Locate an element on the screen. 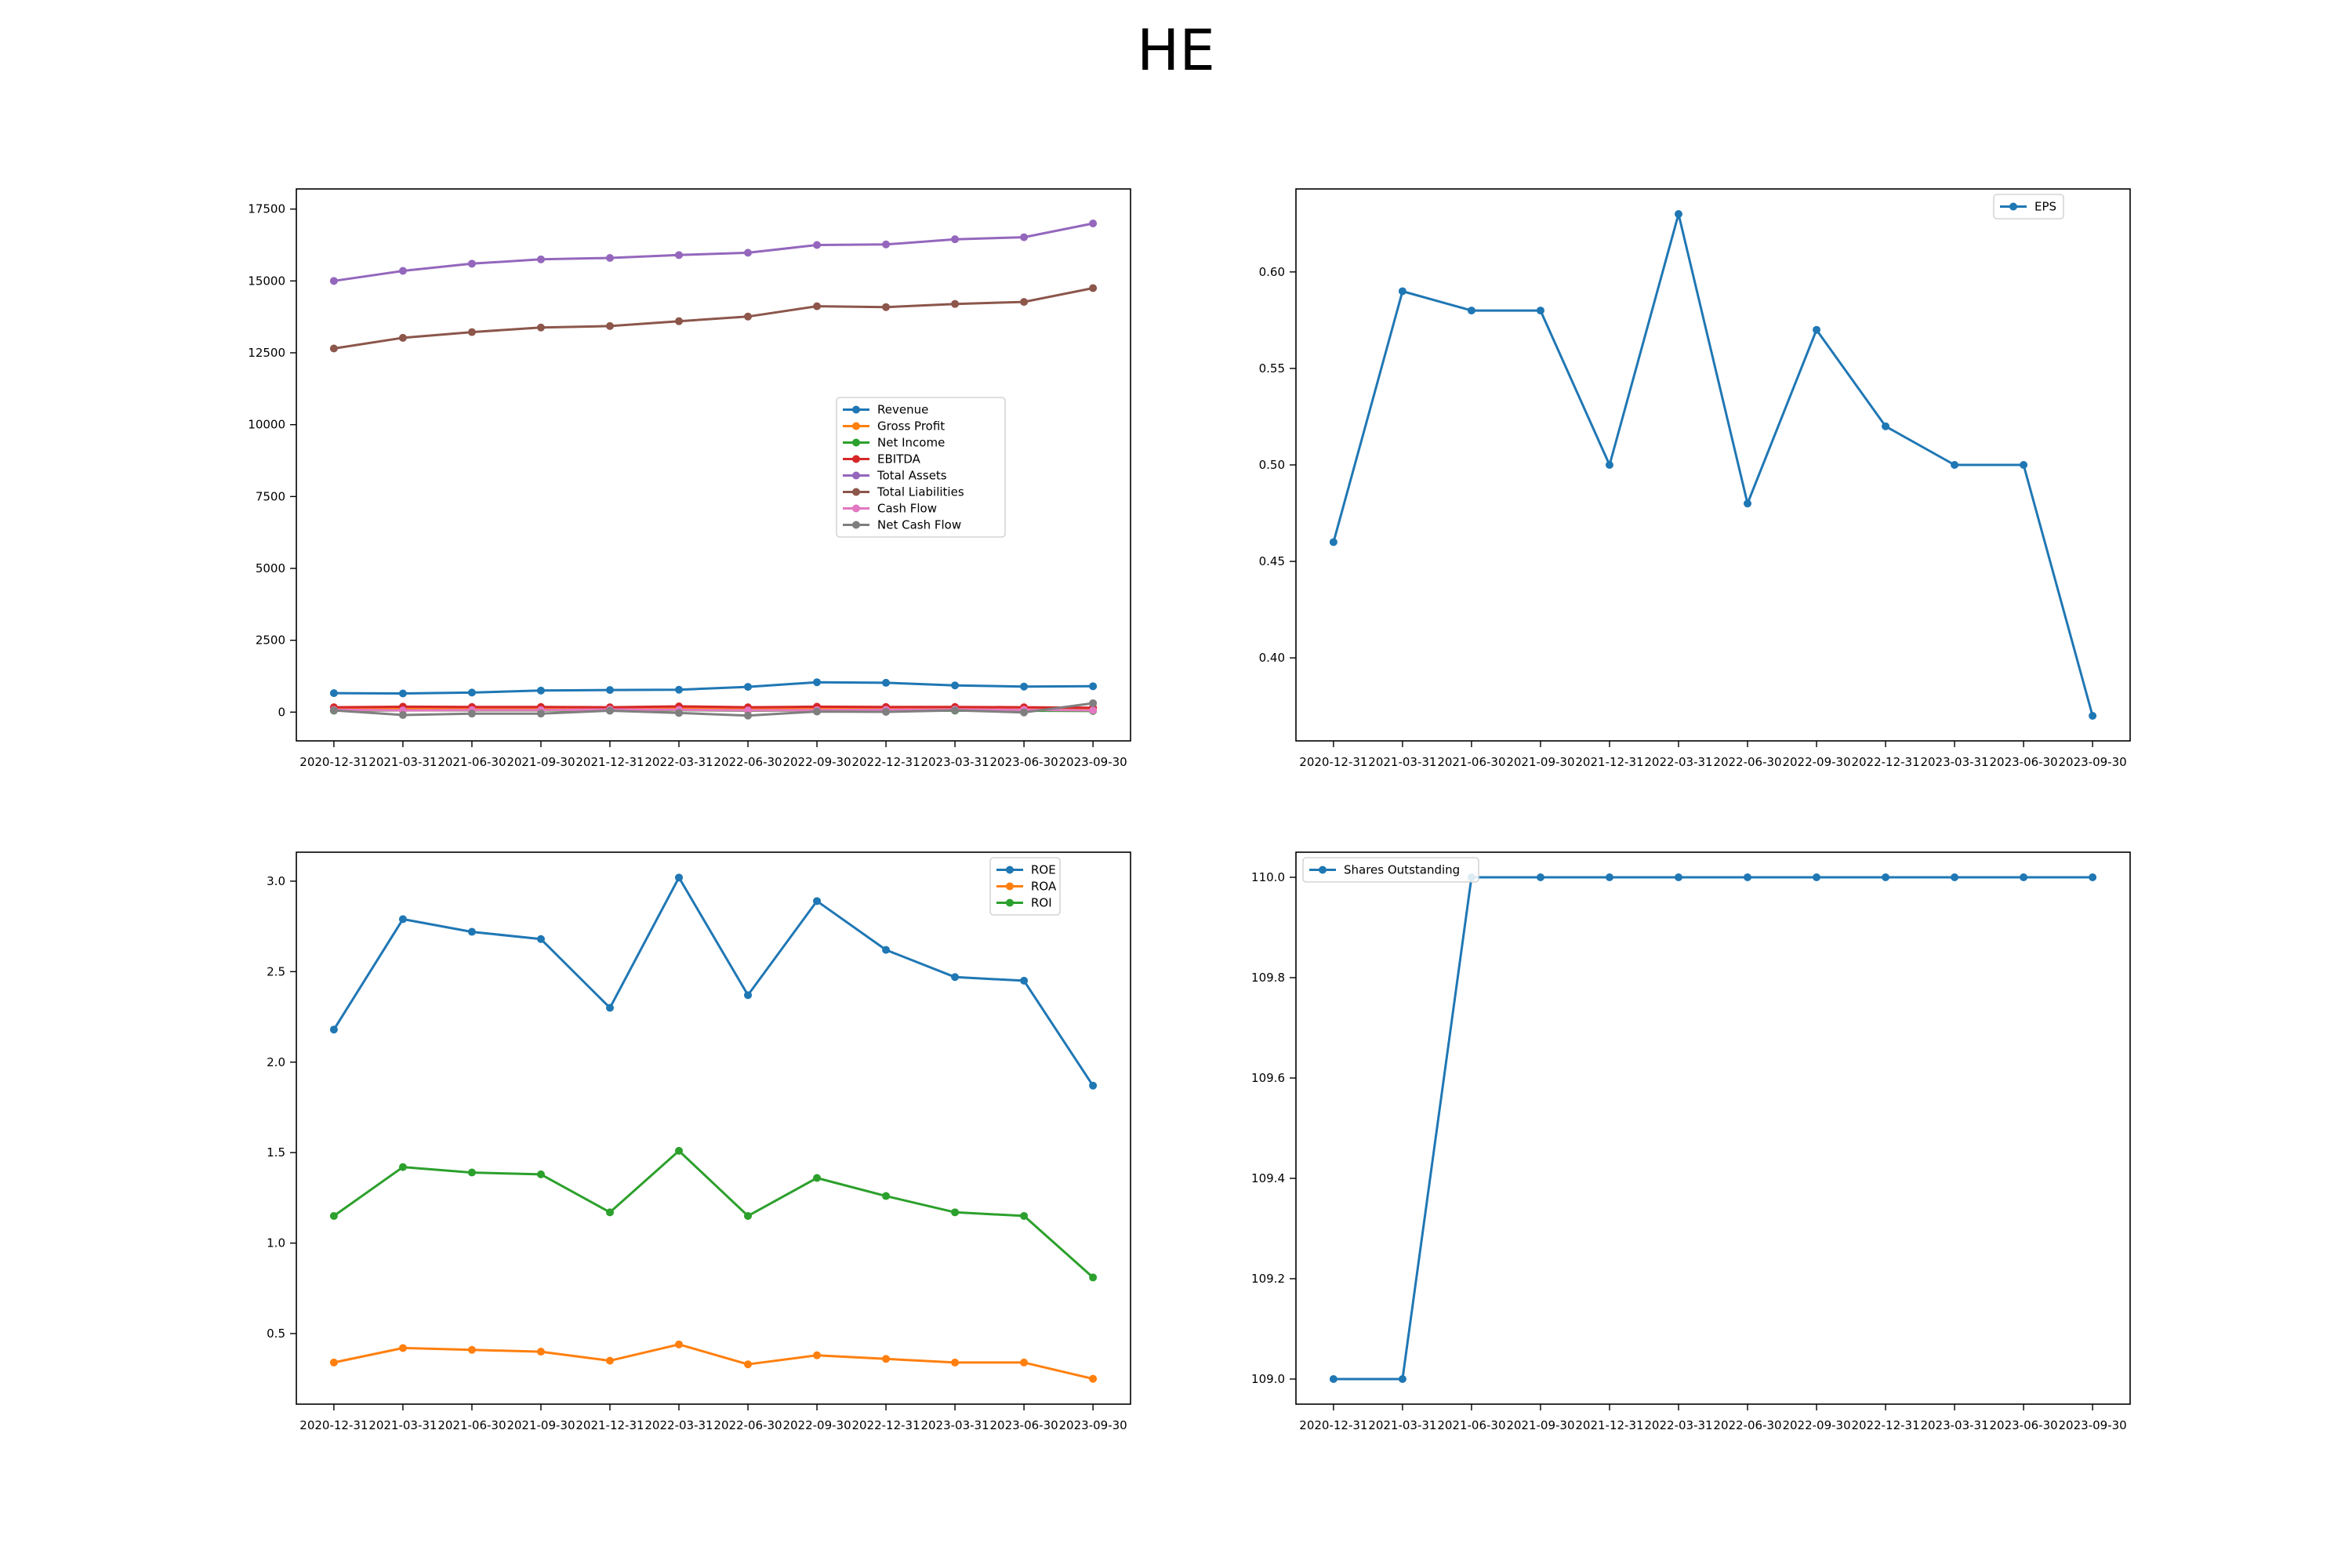 The width and height of the screenshot is (2352, 1568). legend-label: Shares Outstanding is located at coordinates (1402, 870).